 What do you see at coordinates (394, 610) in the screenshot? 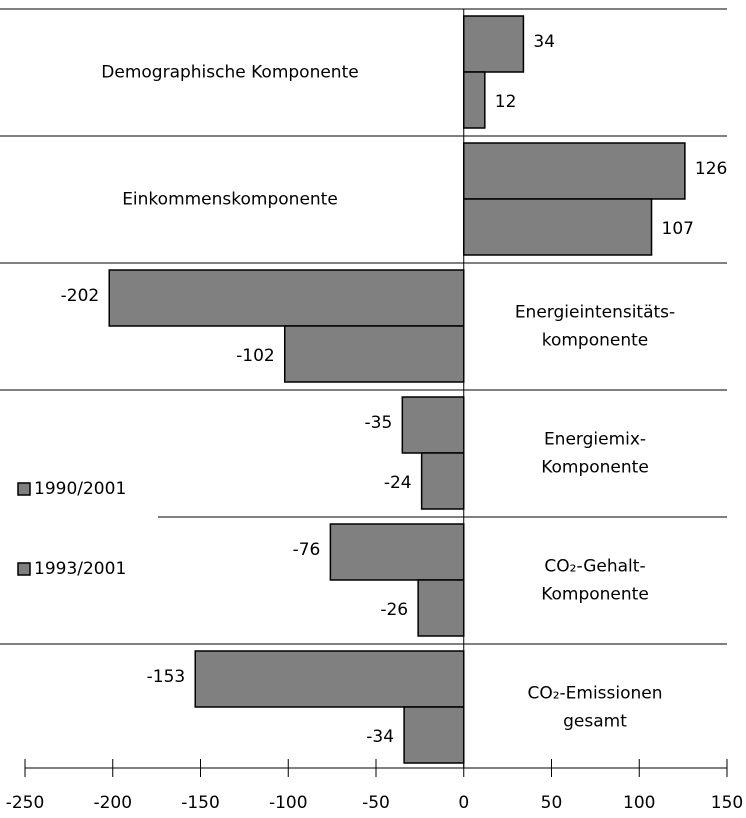
I see `data-label: -26` at bounding box center [394, 610].